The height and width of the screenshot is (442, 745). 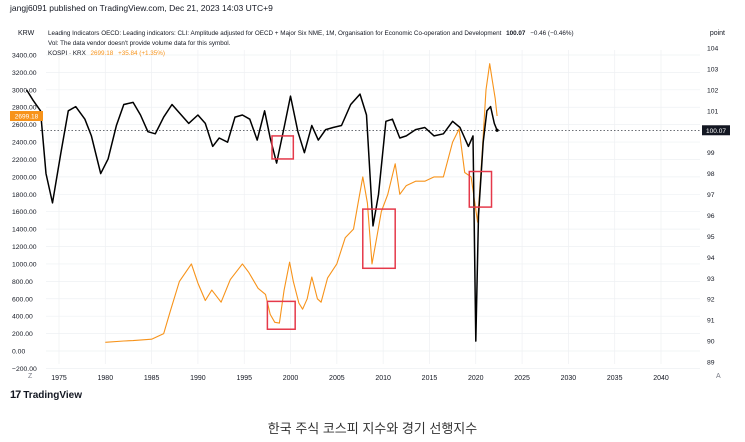 What do you see at coordinates (244, 378) in the screenshot?
I see `x-tick-label: 1995` at bounding box center [244, 378].